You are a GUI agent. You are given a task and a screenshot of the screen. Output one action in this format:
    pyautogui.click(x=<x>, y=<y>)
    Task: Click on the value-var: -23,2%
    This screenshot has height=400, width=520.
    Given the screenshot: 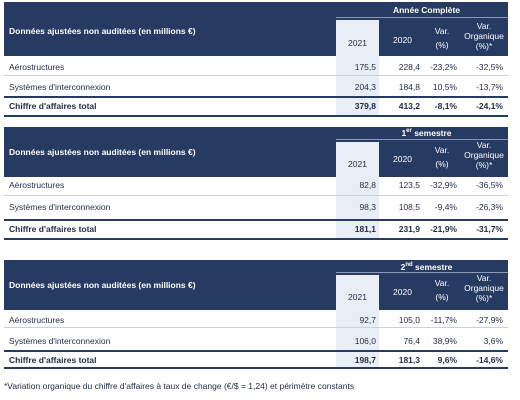 What is the action you would take?
    pyautogui.click(x=443, y=67)
    